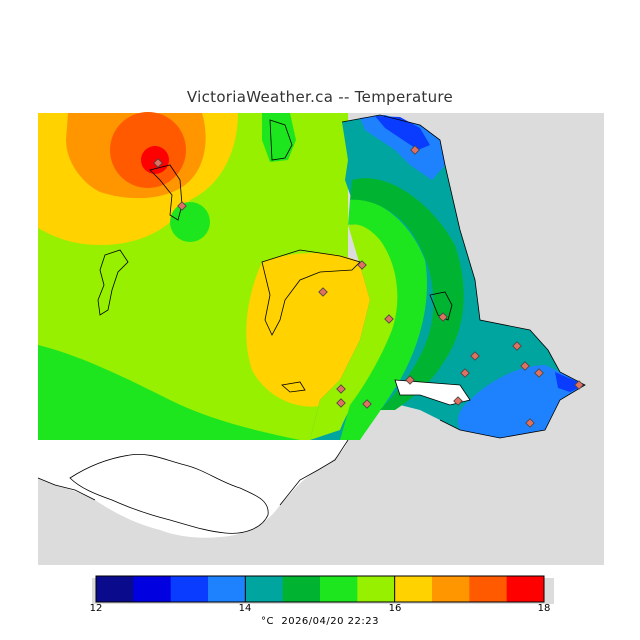 The width and height of the screenshot is (640, 640). Describe the element at coordinates (402, 133) in the screenshot. I see `temp-zone-13-ne` at that location.